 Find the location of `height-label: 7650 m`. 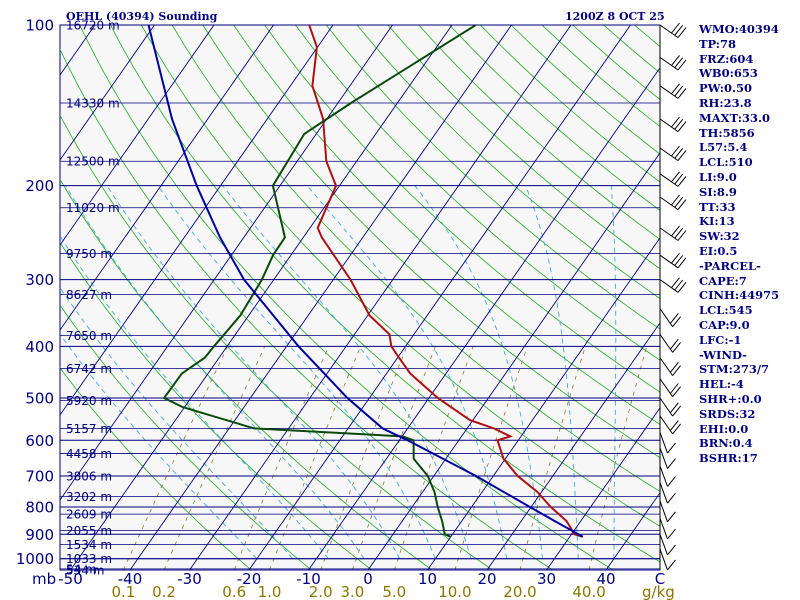

height-label: 7650 m is located at coordinates (89, 336).